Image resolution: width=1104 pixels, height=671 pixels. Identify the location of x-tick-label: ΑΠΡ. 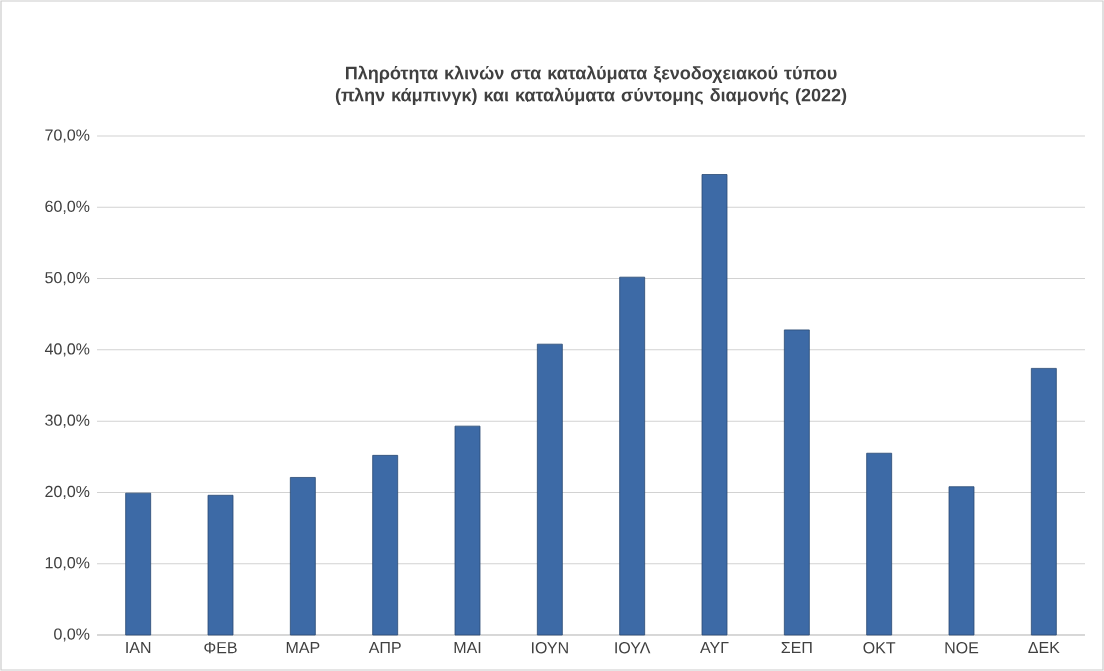
(384, 648).